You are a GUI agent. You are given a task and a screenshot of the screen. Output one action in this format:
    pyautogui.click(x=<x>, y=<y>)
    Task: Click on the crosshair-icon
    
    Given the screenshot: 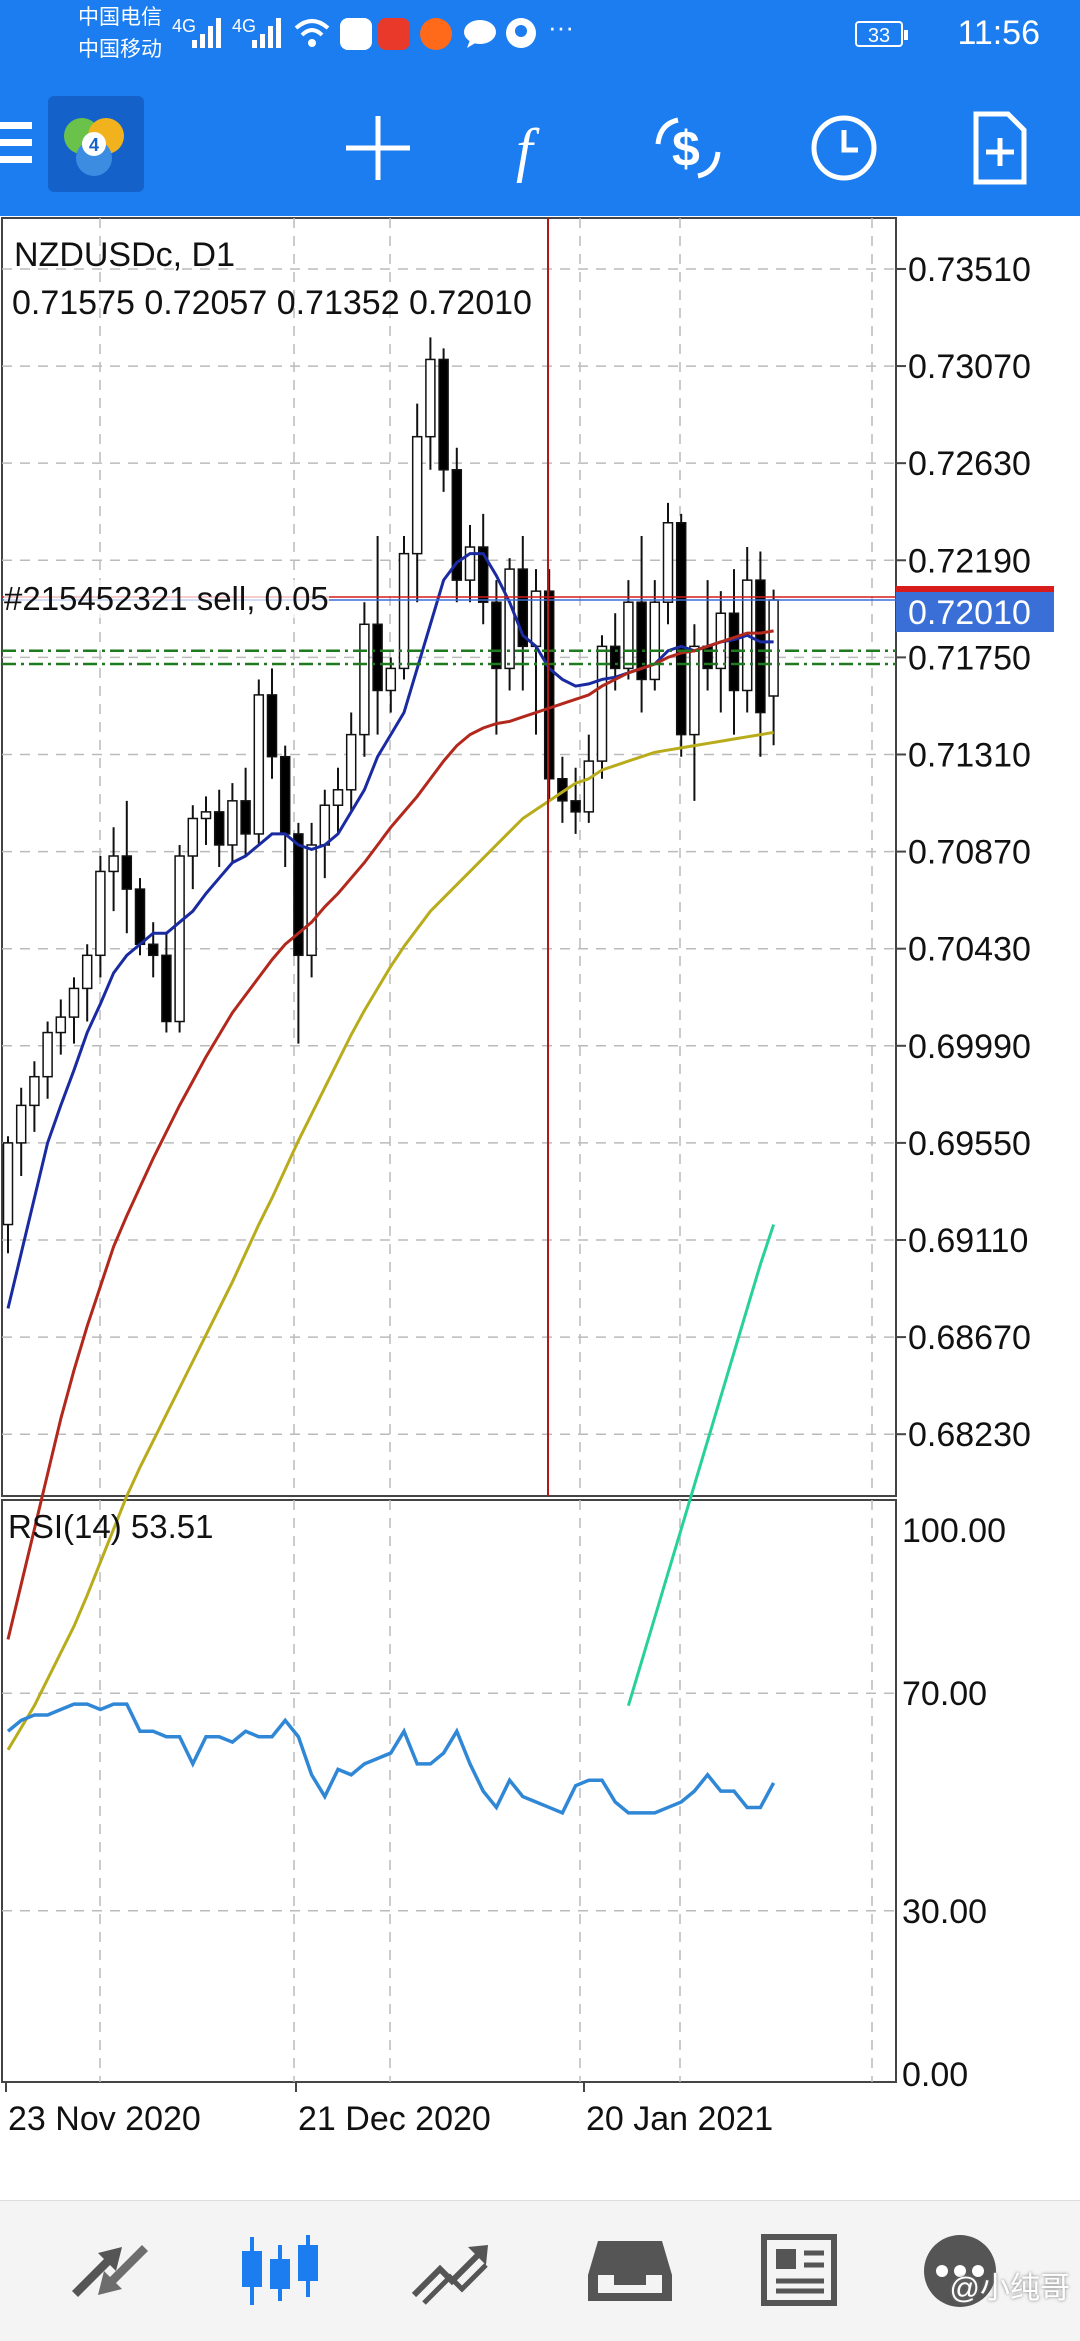 What is the action you would take?
    pyautogui.click(x=378, y=148)
    